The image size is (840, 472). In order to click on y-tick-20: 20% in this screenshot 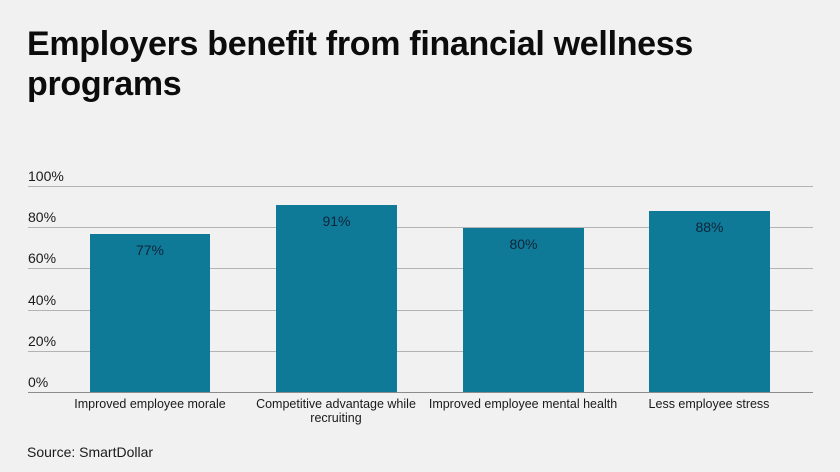, I will do `click(42, 341)`.